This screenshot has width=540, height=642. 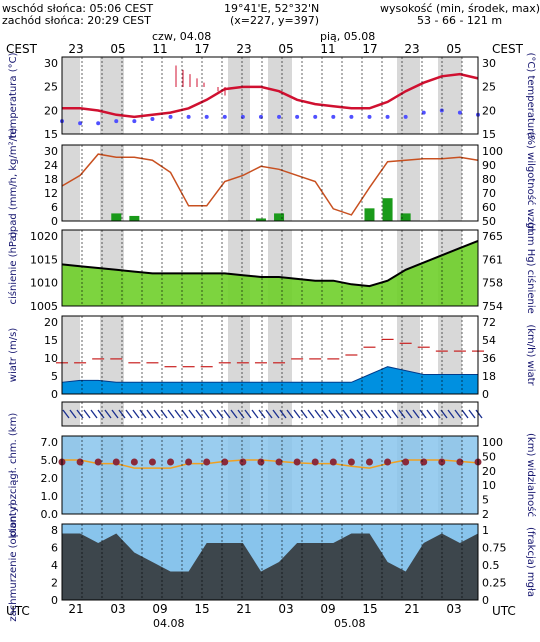 What do you see at coordinates (492, 306) in the screenshot?
I see `ytick-right: 754` at bounding box center [492, 306].